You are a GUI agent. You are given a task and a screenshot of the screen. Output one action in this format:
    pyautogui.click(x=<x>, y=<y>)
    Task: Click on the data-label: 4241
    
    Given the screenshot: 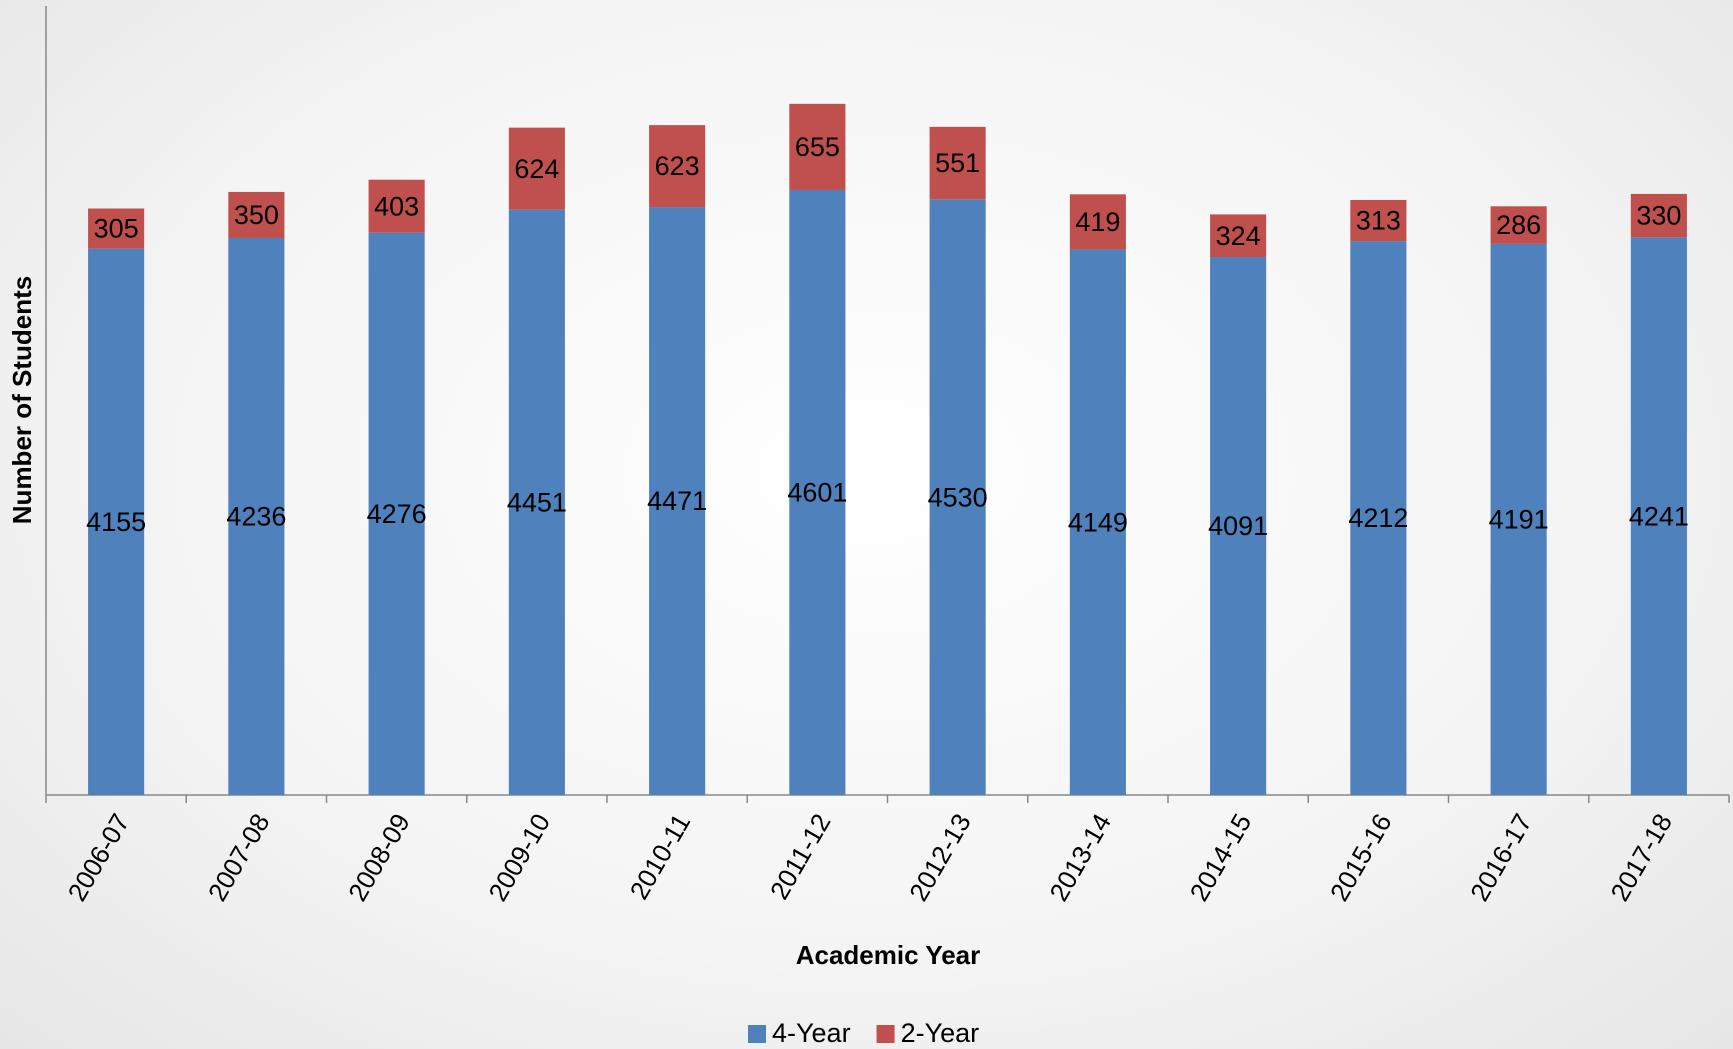 What is the action you would take?
    pyautogui.click(x=1659, y=516)
    